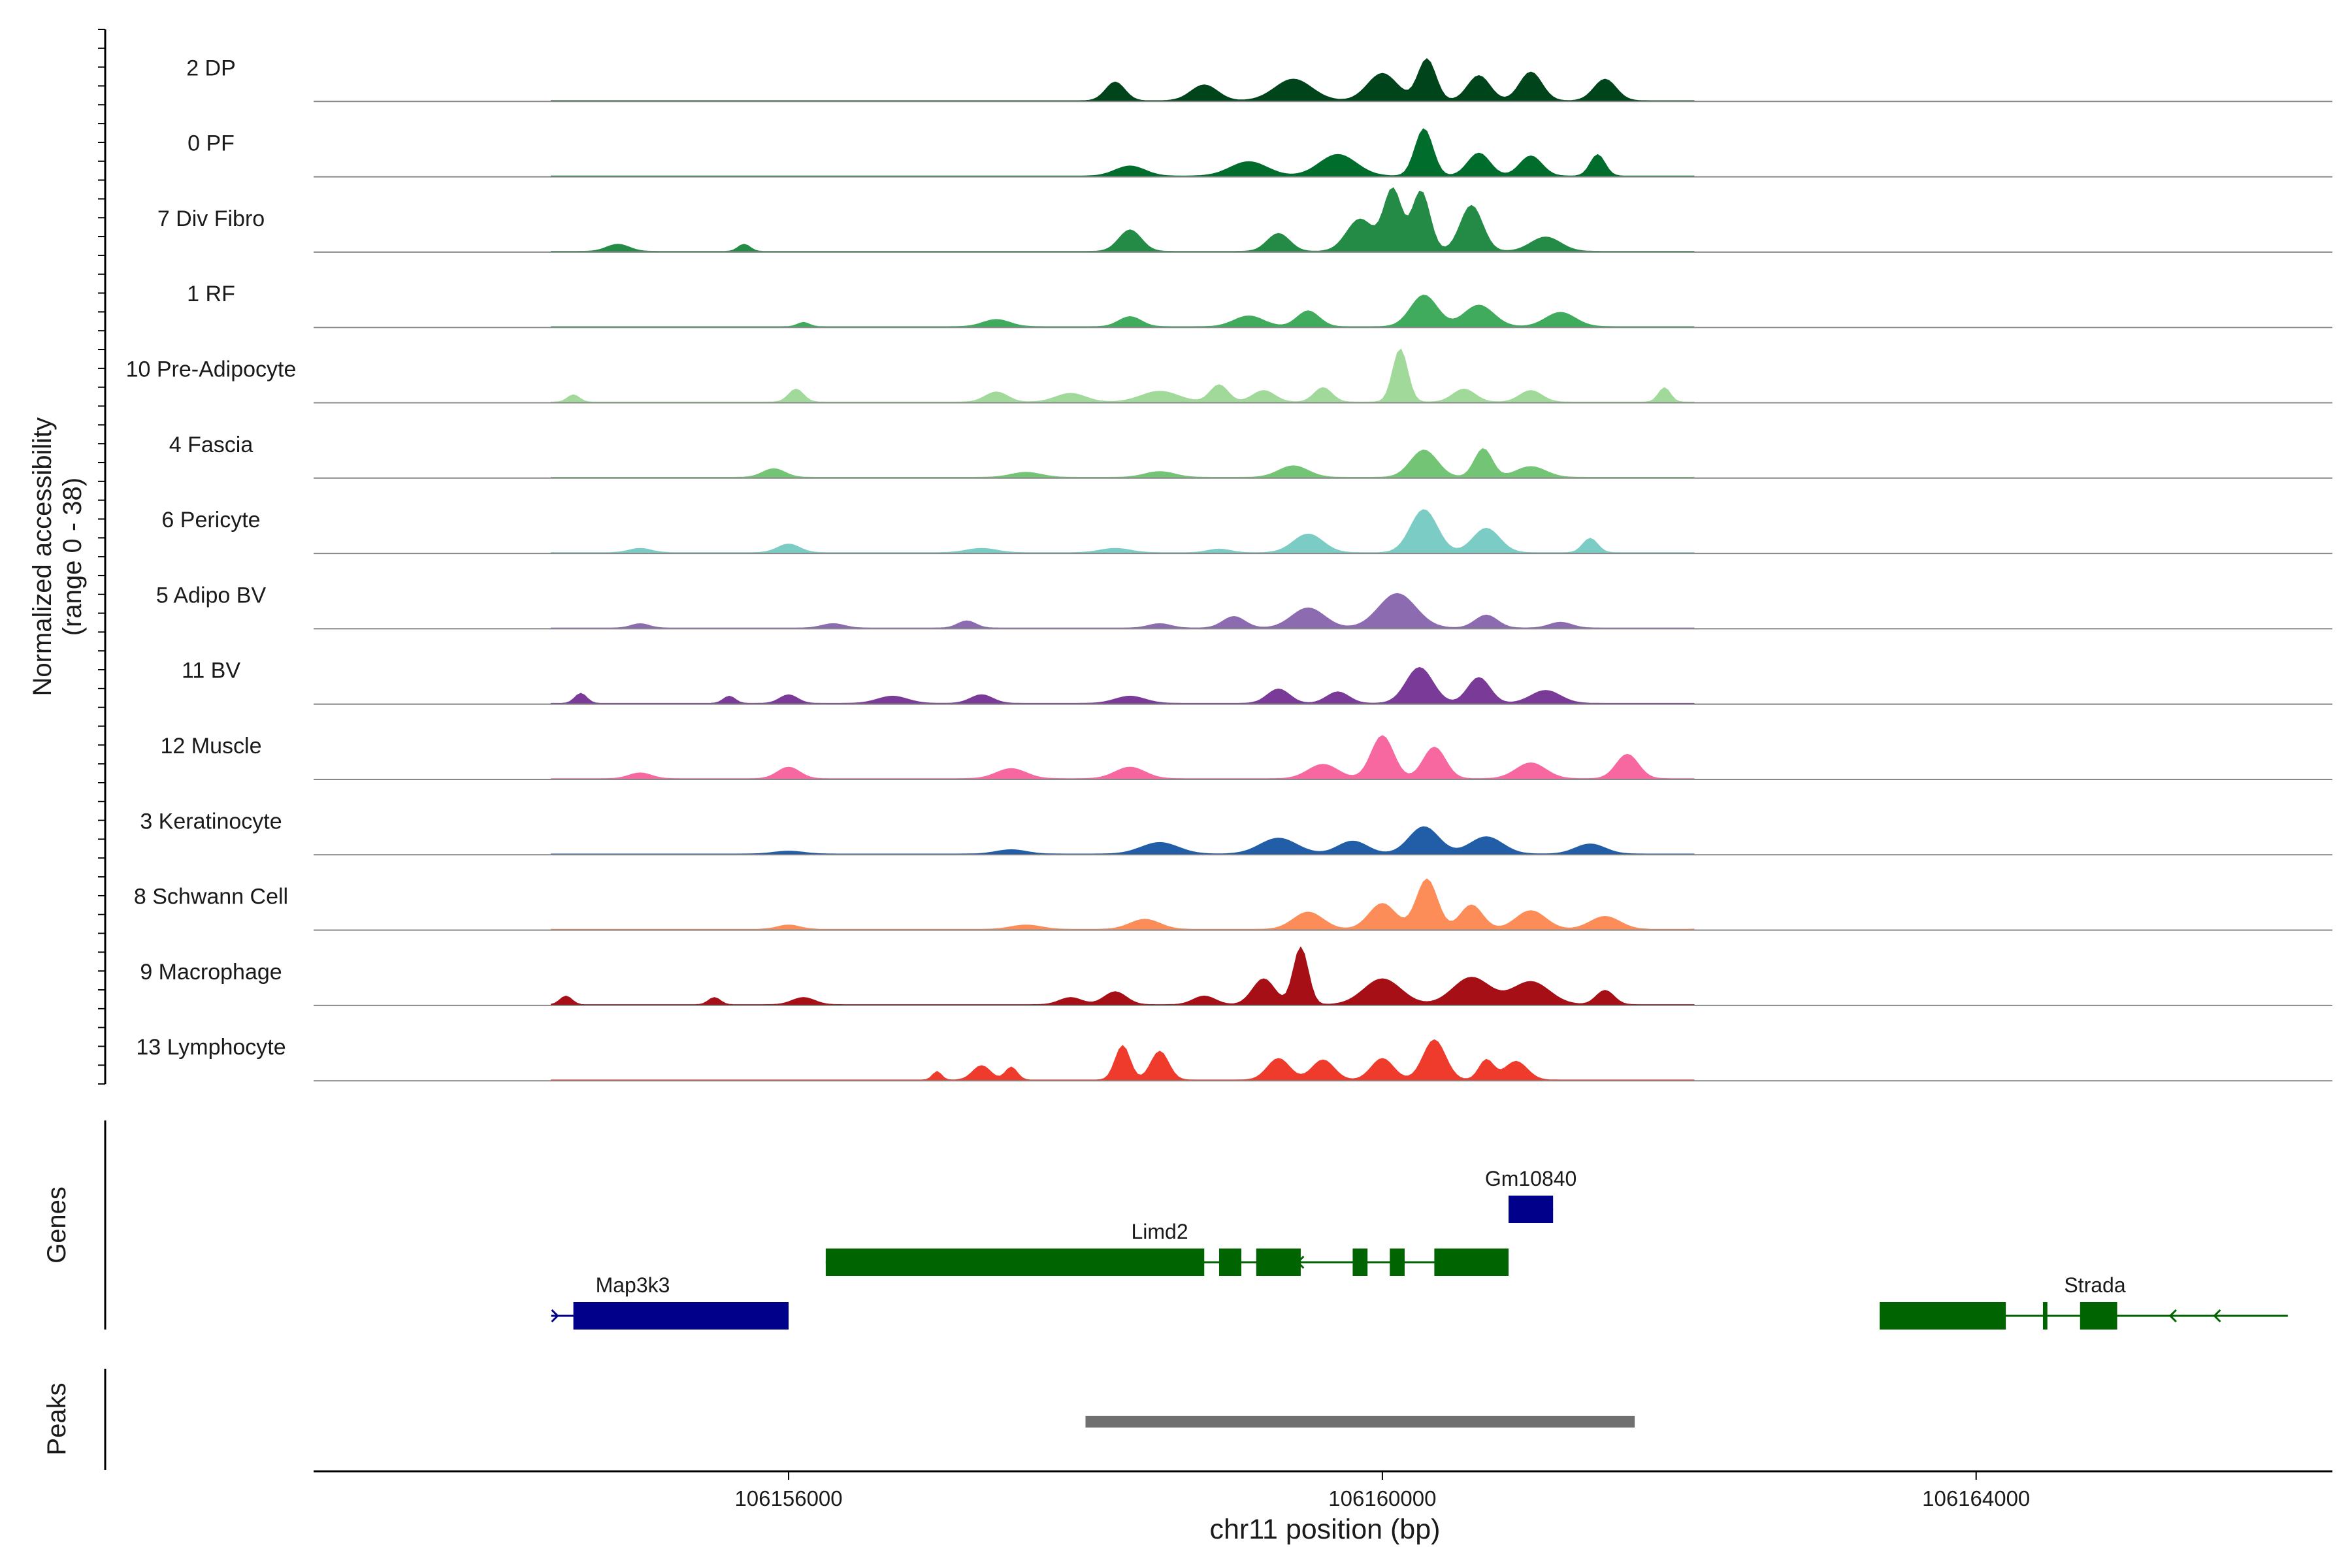 Image resolution: width=2352 pixels, height=1568 pixels. What do you see at coordinates (1976, 1498) in the screenshot?
I see `x-tick-label: 106164000` at bounding box center [1976, 1498].